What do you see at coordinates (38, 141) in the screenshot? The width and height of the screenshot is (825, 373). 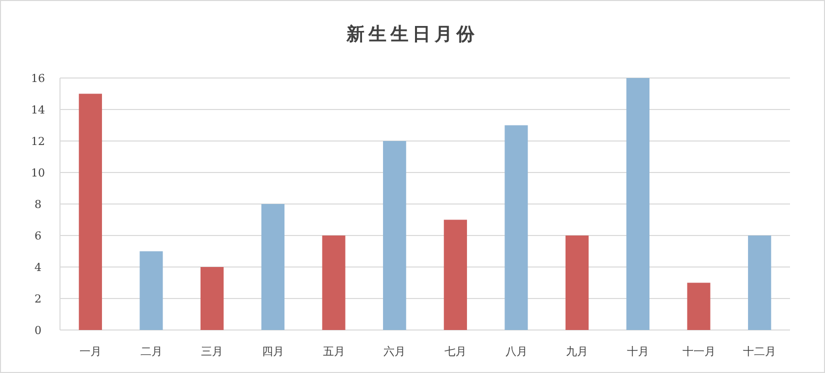 I see `y-tick-label: 12` at bounding box center [38, 141].